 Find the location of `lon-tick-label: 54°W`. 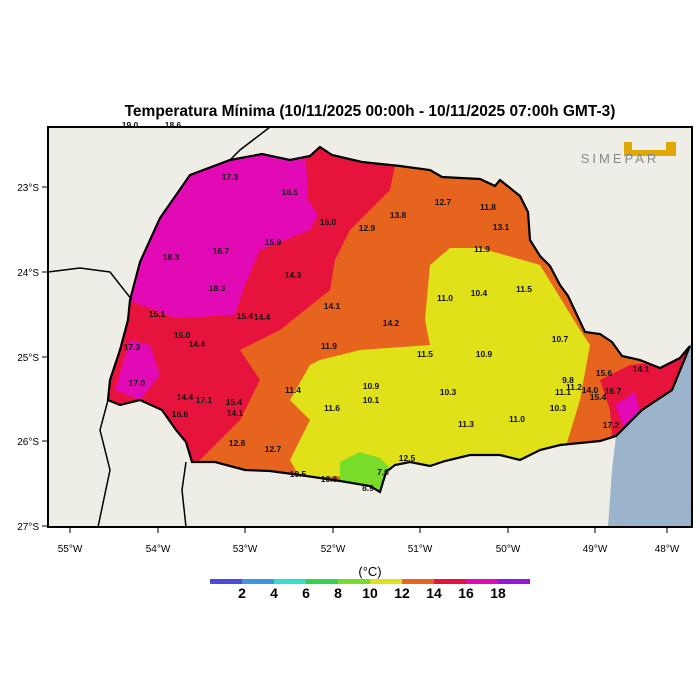

lon-tick-label: 54°W is located at coordinates (158, 549).